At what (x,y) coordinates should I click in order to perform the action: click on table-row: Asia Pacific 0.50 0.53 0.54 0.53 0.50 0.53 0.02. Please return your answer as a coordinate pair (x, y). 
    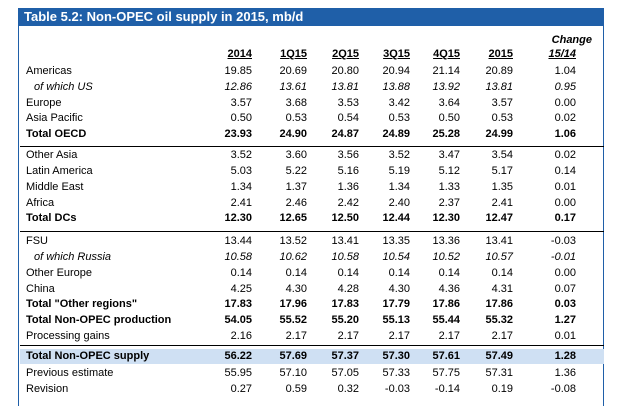
    Looking at the image, I should click on (312, 118).